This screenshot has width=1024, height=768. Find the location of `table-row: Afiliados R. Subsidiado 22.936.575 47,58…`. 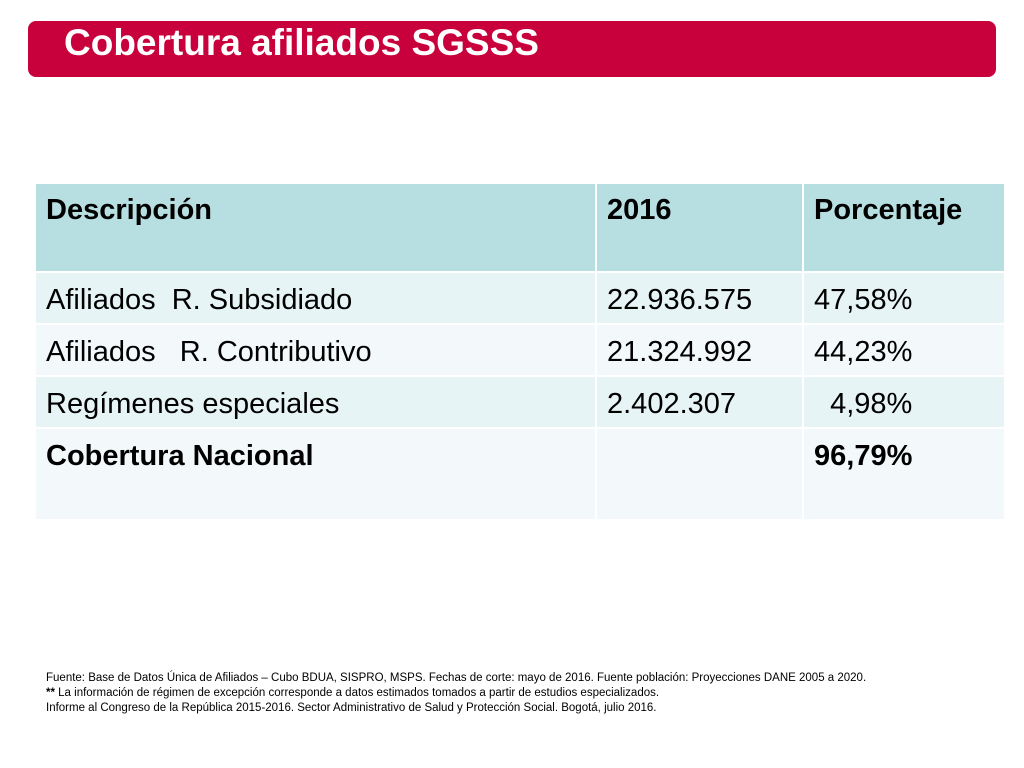

table-row: Afiliados R. Subsidiado 22.936.575 47,58… is located at coordinates (520, 298).